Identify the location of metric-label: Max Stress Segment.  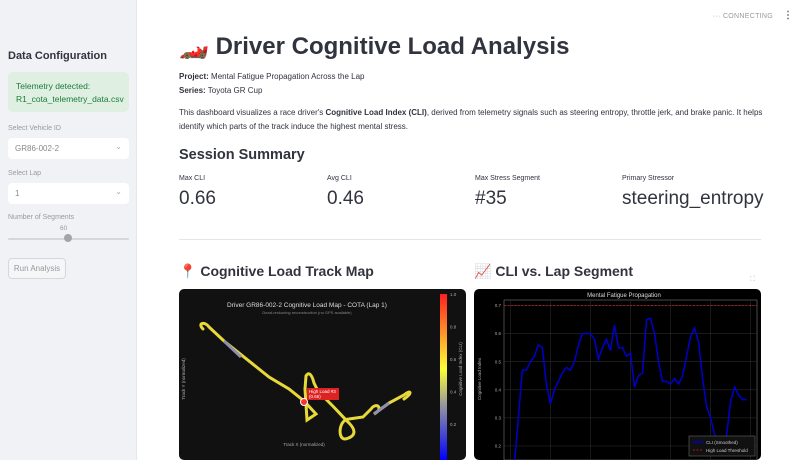
(507, 178).